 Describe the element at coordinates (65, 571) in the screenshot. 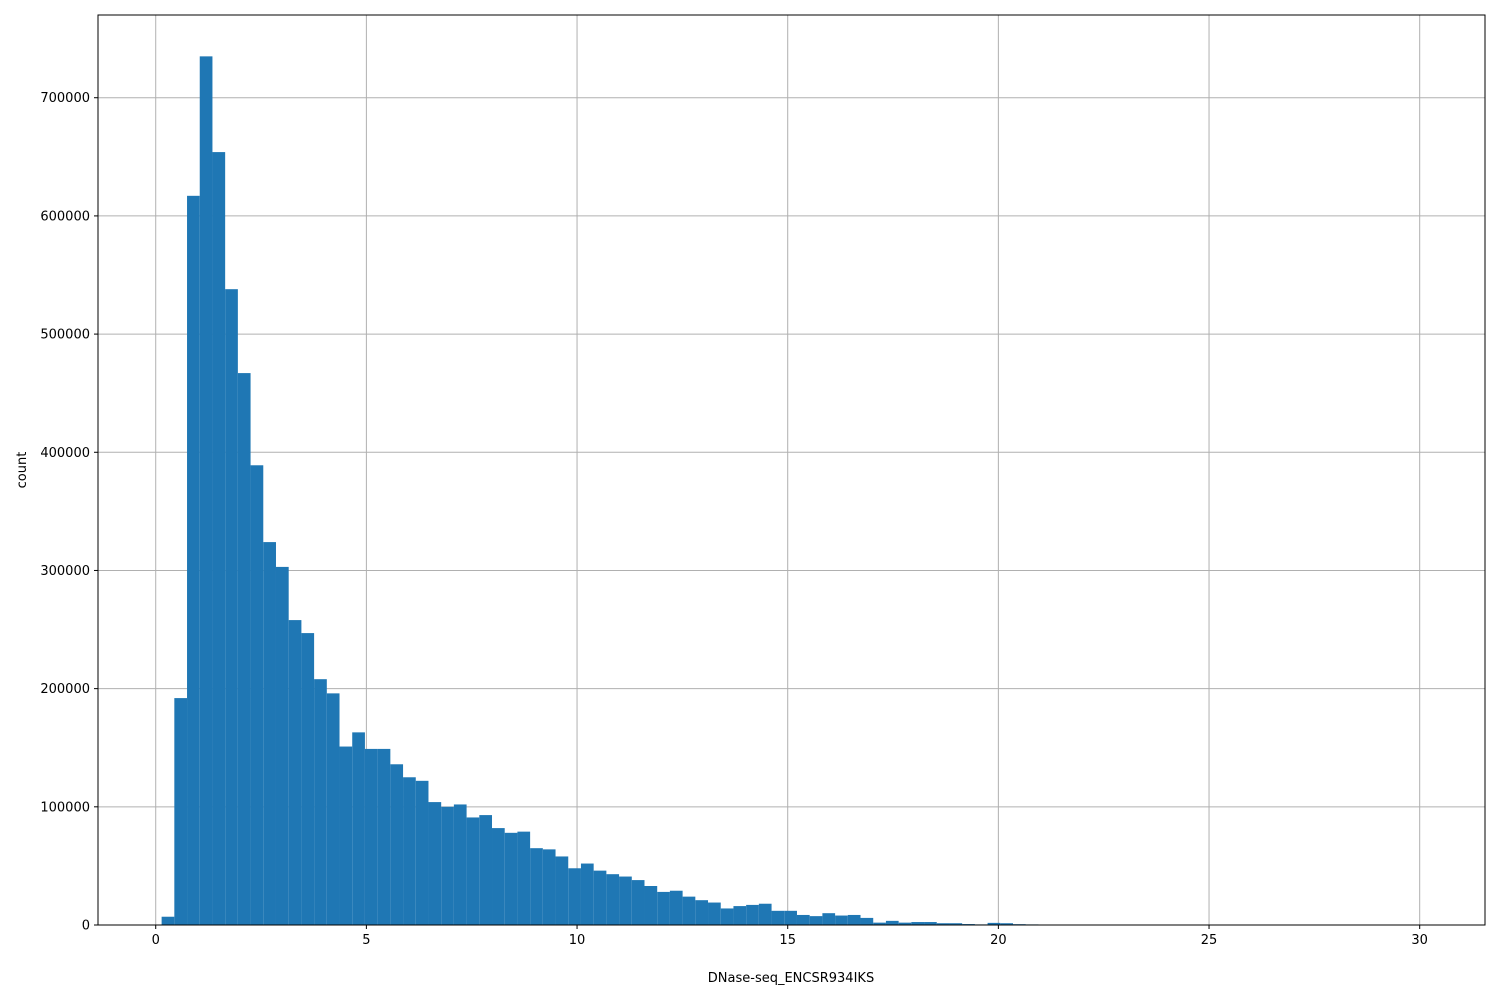

I see `y-tick-label: 300000` at that location.